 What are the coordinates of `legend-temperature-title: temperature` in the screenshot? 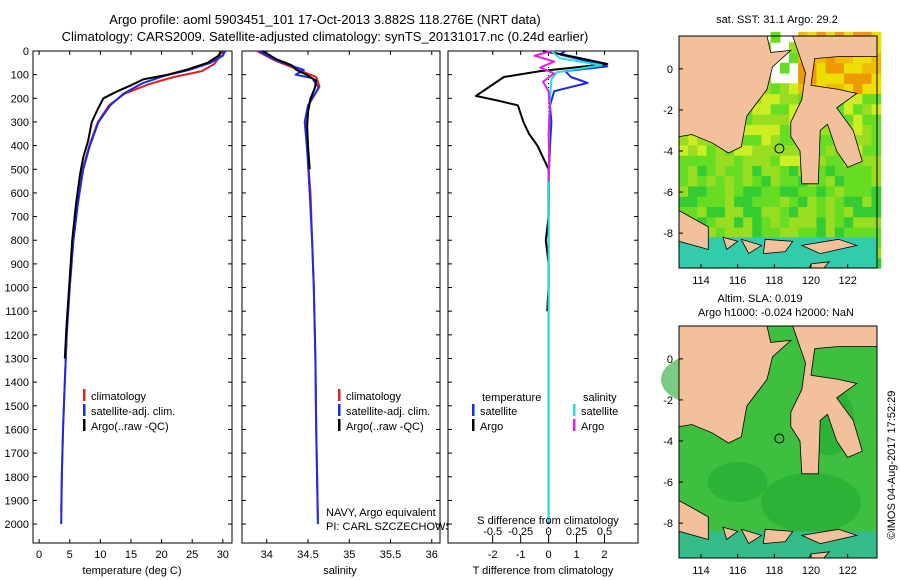 It's located at (511, 398).